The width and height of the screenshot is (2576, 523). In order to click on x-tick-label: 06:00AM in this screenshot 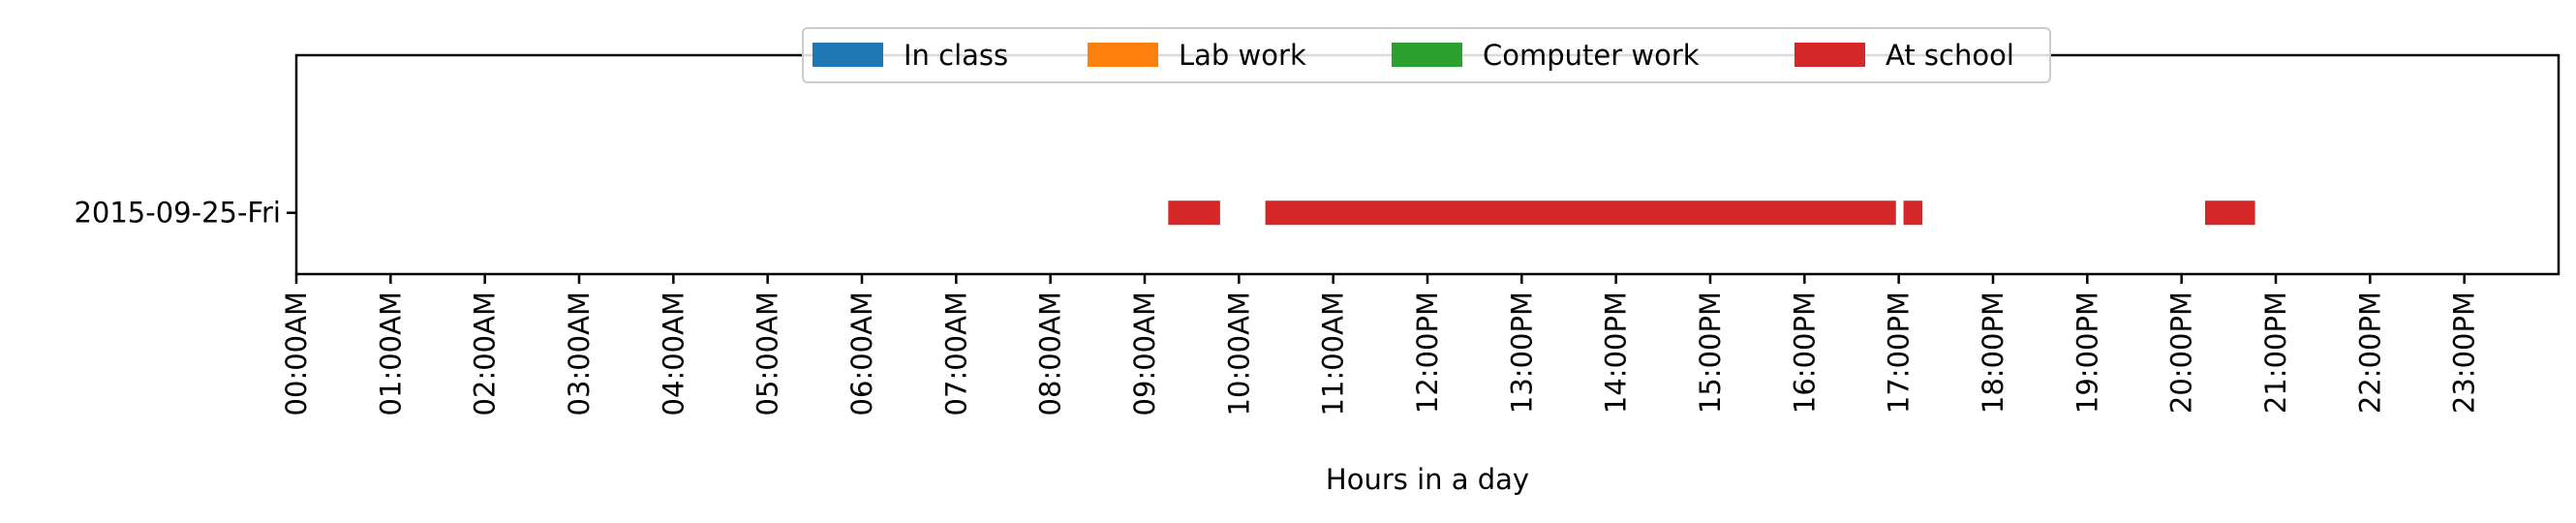, I will do `click(861, 353)`.